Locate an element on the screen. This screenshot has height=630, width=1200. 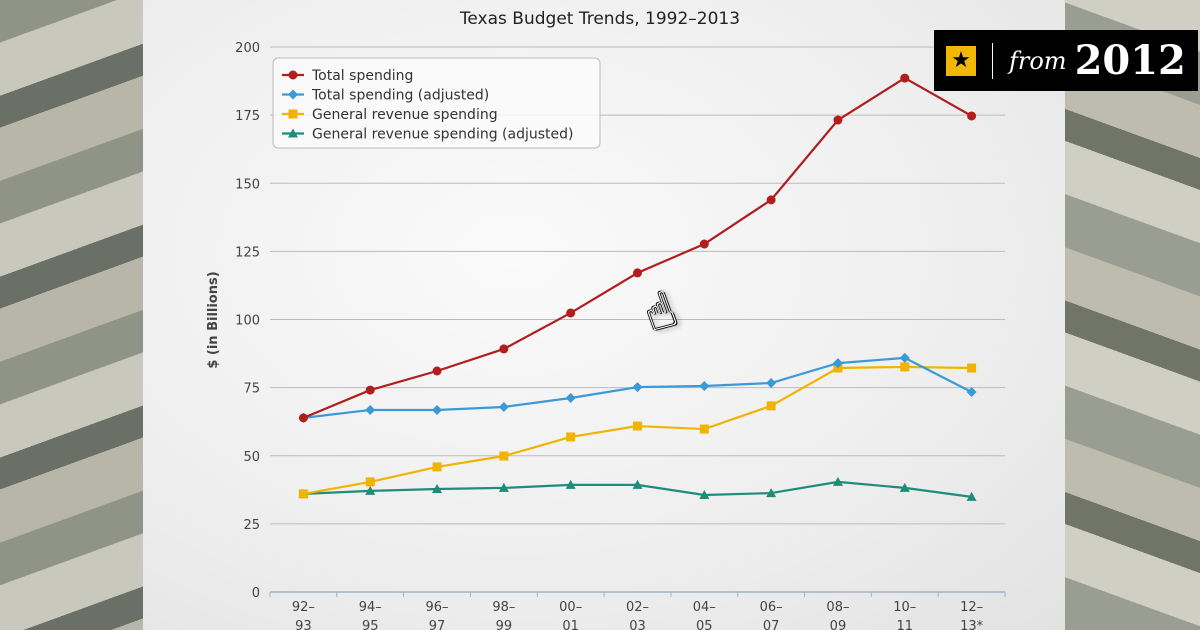
y-tick-label: 50 is located at coordinates (251, 457).